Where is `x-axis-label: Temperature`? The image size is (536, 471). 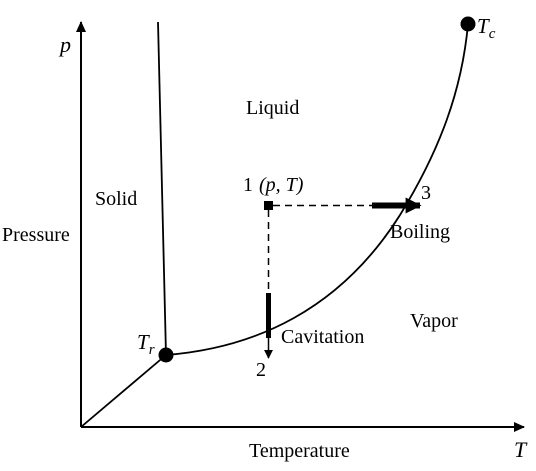
x-axis-label: Temperature is located at coordinates (299, 451).